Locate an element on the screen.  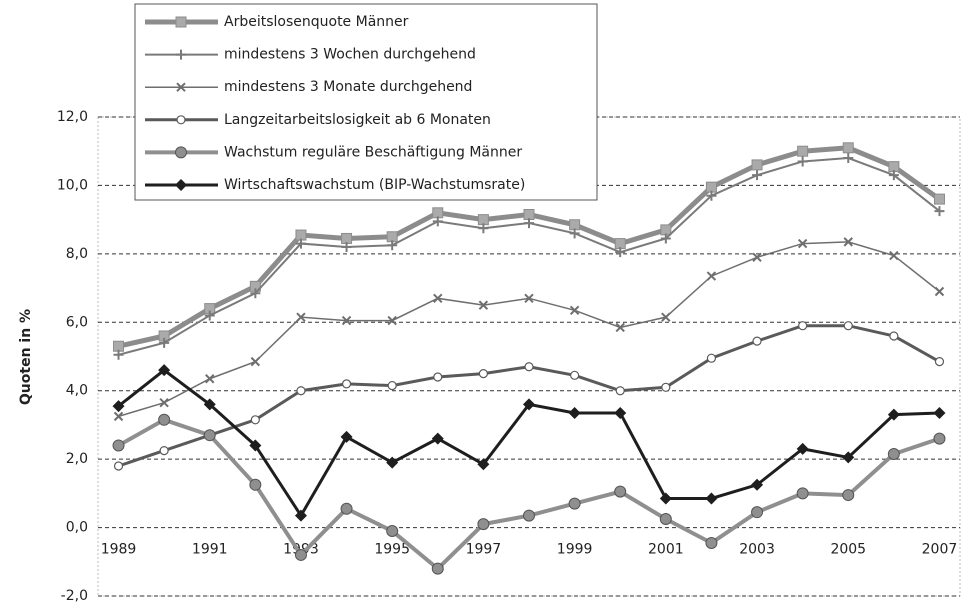
y-tick-label: 4,0 is located at coordinates (77, 391).